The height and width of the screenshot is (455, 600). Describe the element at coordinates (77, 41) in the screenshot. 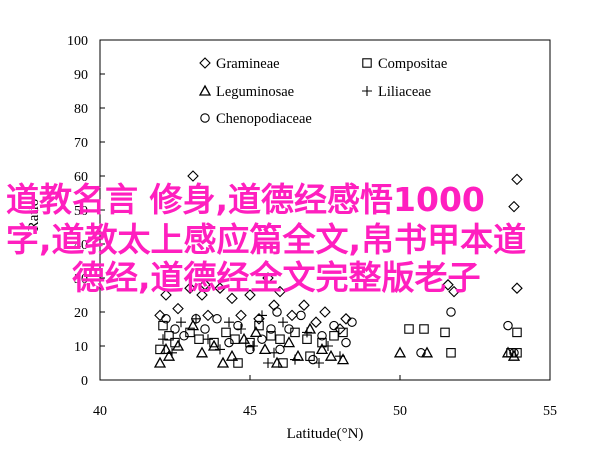

I see `y-tick-label: 100` at that location.